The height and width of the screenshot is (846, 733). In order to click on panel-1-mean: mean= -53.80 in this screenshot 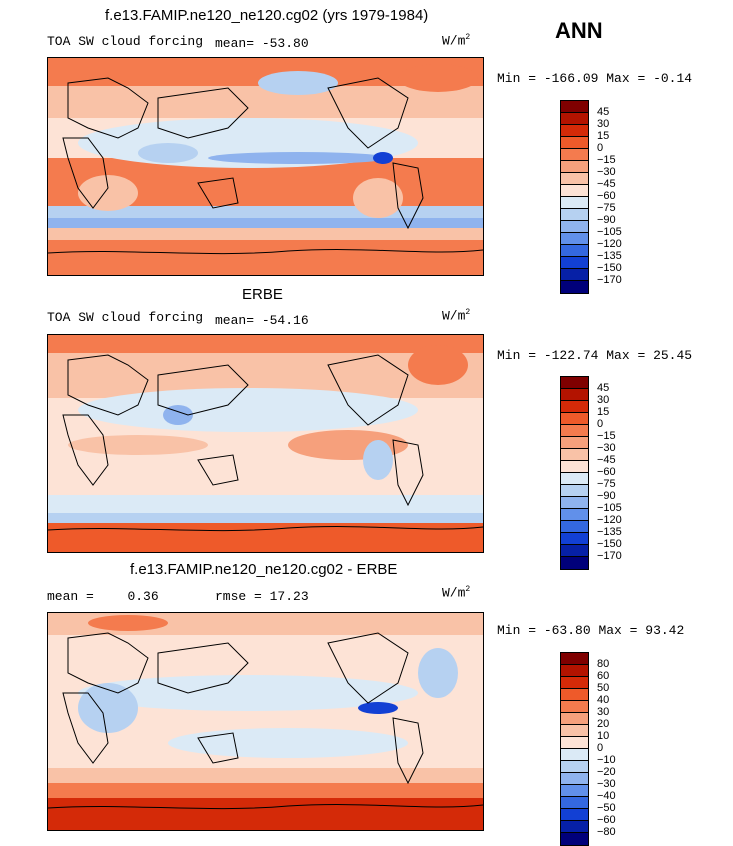, I will do `click(262, 43)`.